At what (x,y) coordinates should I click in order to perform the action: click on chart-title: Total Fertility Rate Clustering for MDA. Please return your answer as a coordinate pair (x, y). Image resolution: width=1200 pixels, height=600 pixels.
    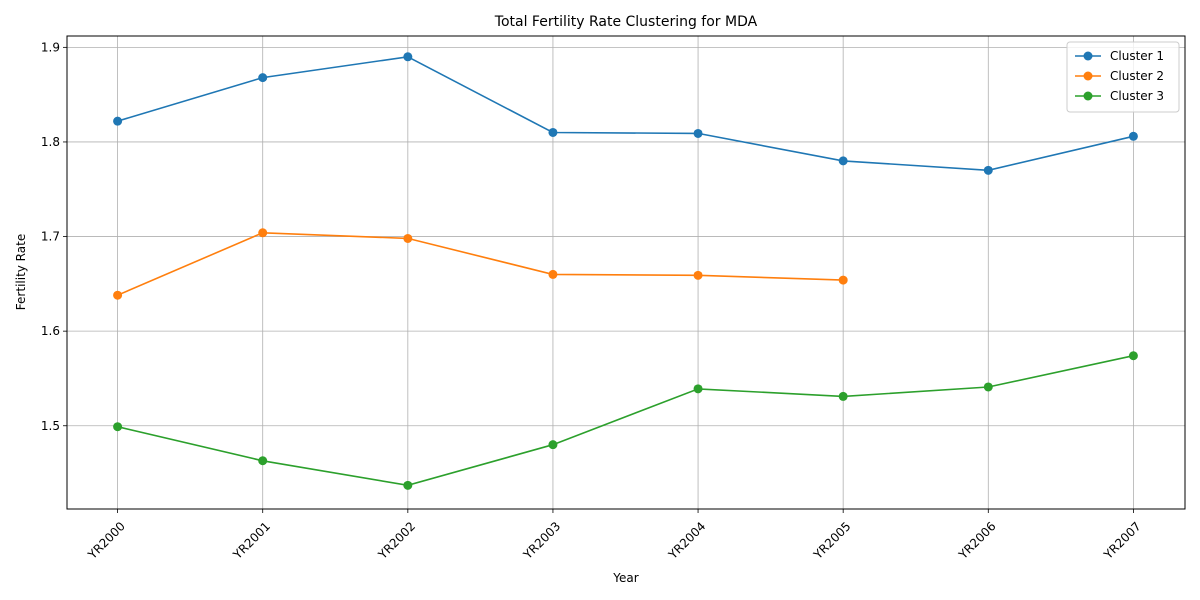
    Looking at the image, I should click on (626, 22).